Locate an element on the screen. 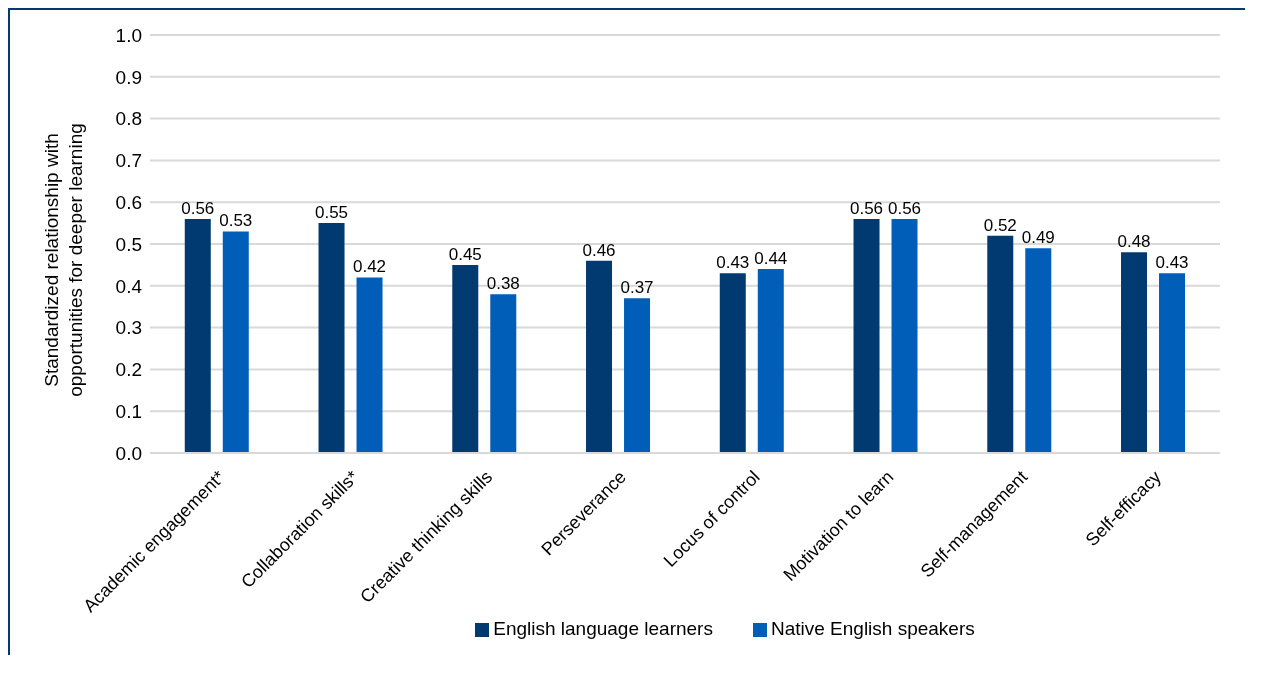  data-label: 0.38 is located at coordinates (503, 284).